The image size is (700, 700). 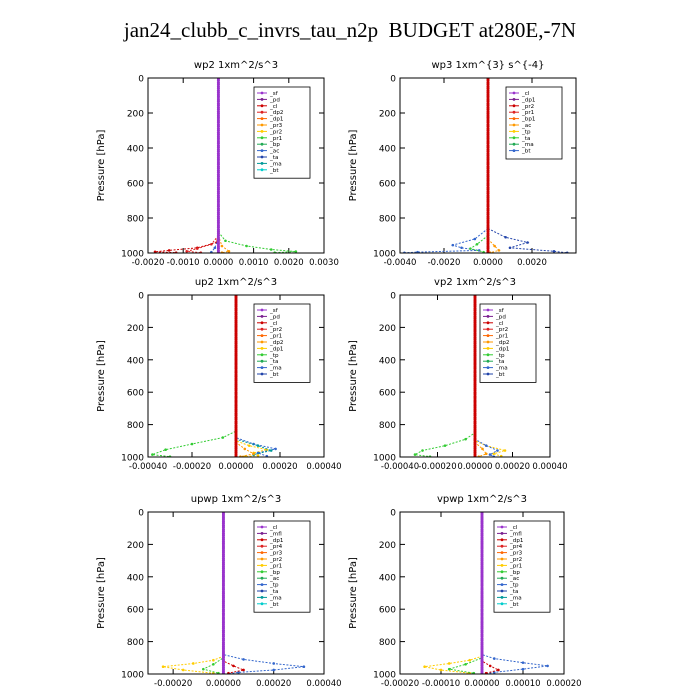 What do you see at coordinates (526, 126) in the screenshot?
I see `legend-entry: _ac` at bounding box center [526, 126].